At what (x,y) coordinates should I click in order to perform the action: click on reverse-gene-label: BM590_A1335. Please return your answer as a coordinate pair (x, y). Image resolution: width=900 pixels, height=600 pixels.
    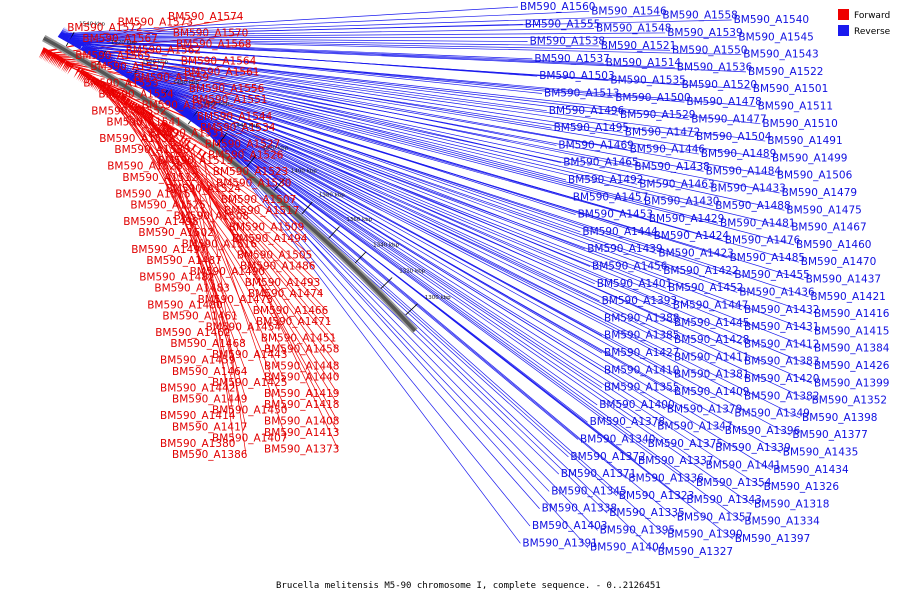
    Looking at the image, I should click on (646, 513).